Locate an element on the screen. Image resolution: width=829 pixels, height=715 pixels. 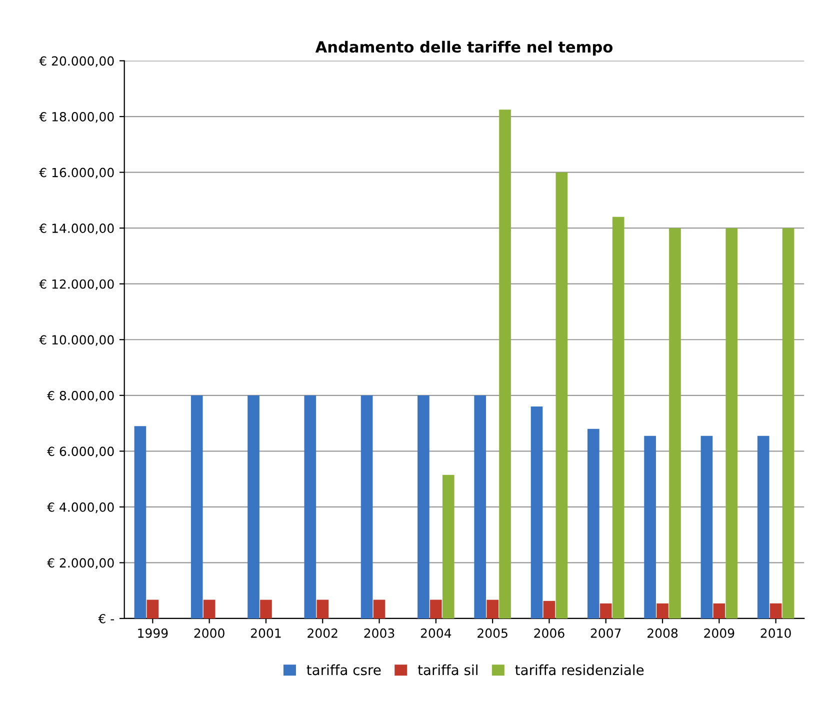
y-tick-label: € 12.000,00 is located at coordinates (76, 284).